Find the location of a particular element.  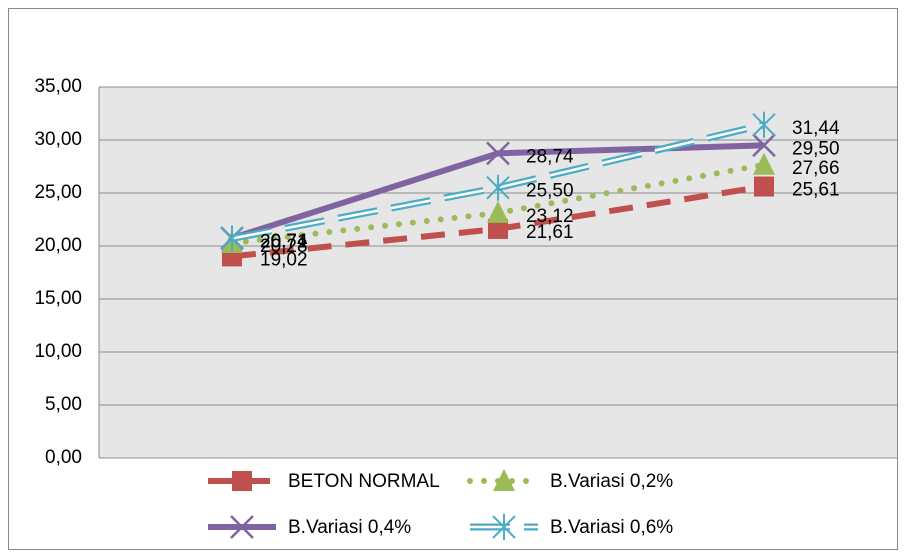

y-tick-label: 5,00 is located at coordinates (63, 404).